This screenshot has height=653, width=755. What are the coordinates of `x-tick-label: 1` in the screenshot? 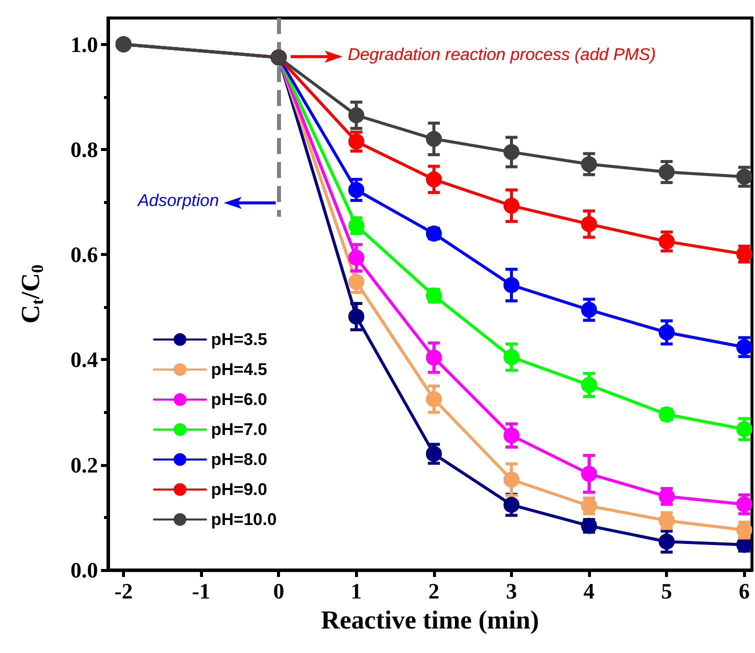 It's located at (356, 591).